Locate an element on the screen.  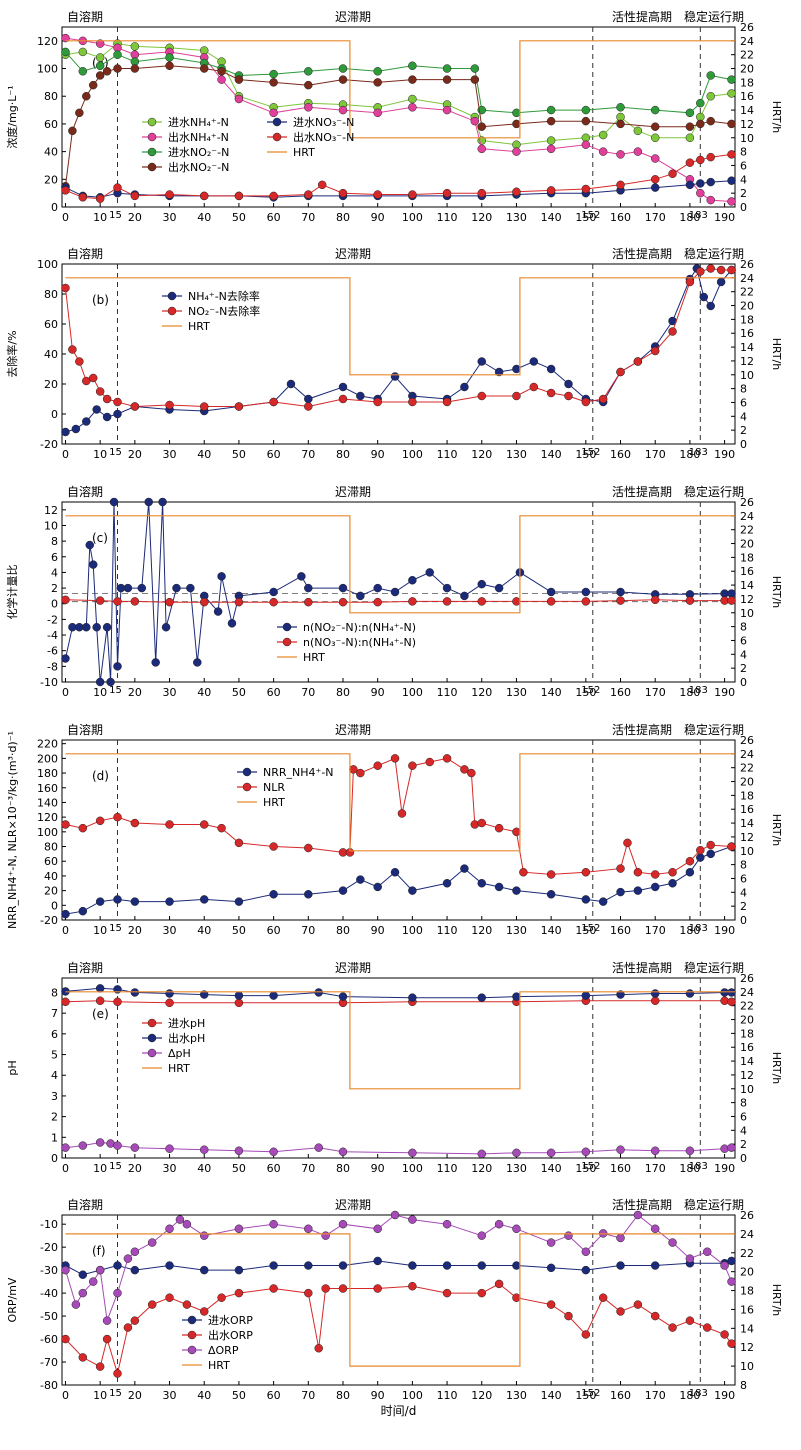
x-axis-label: 时间/d is located at coordinates (399, 1411).